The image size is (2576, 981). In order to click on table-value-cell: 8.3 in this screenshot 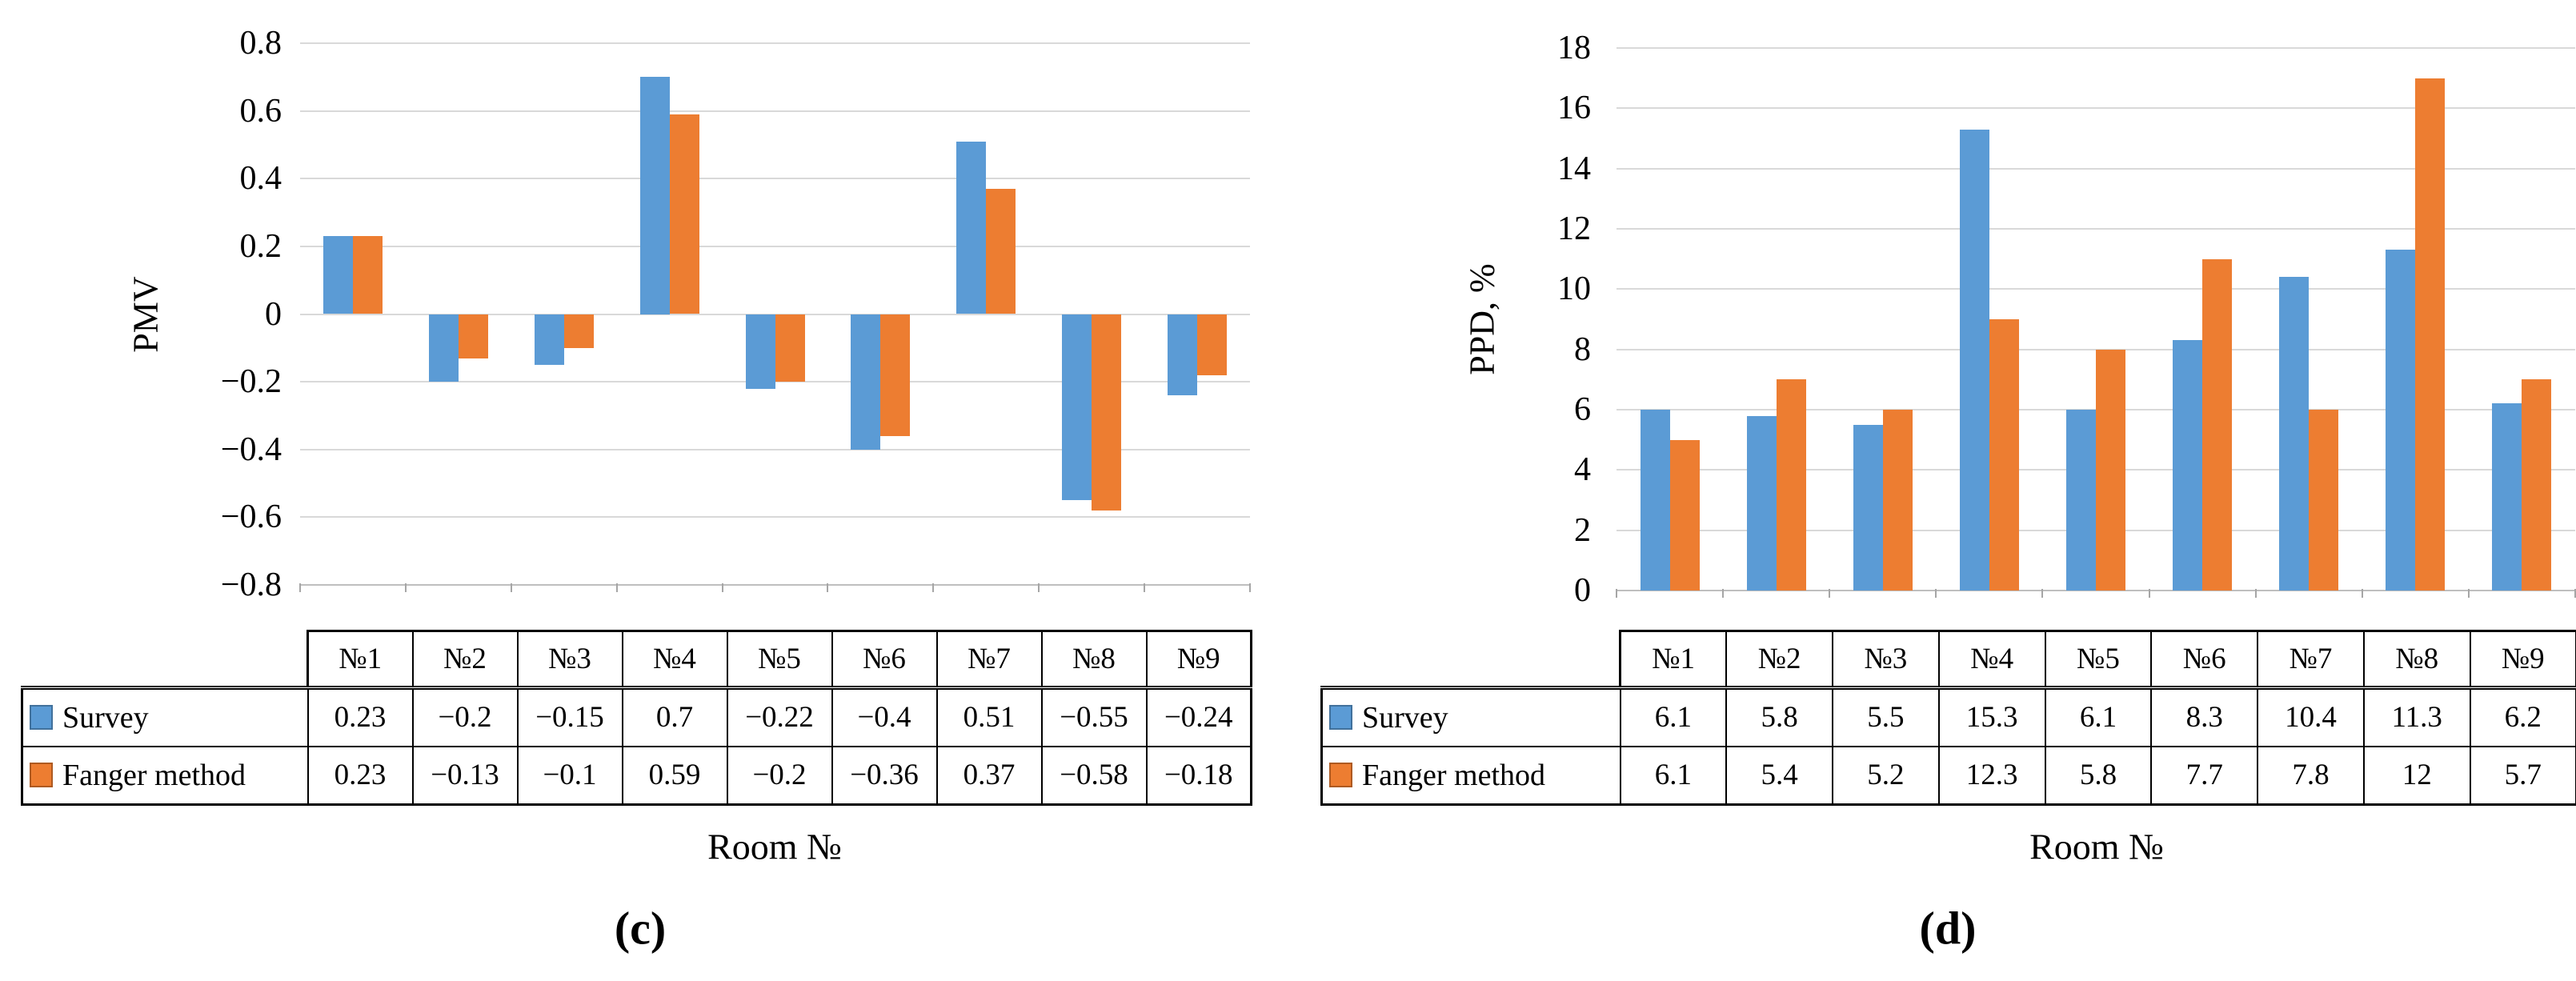, I will do `click(2204, 716)`.